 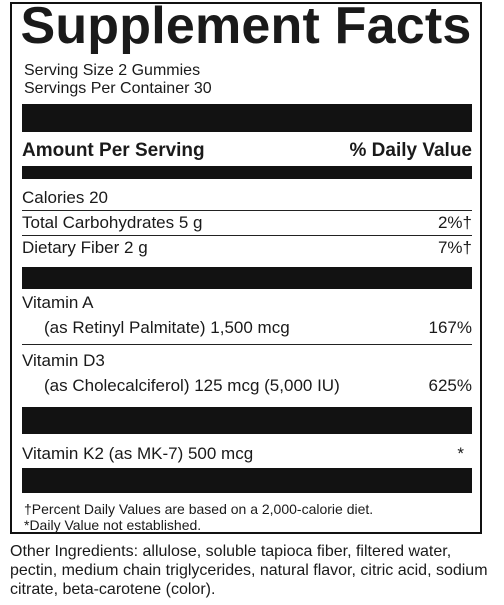 What do you see at coordinates (167, 327) in the screenshot?
I see `nutrient-detail: (as Retinyl Palmitate) 1,500 mcg` at bounding box center [167, 327].